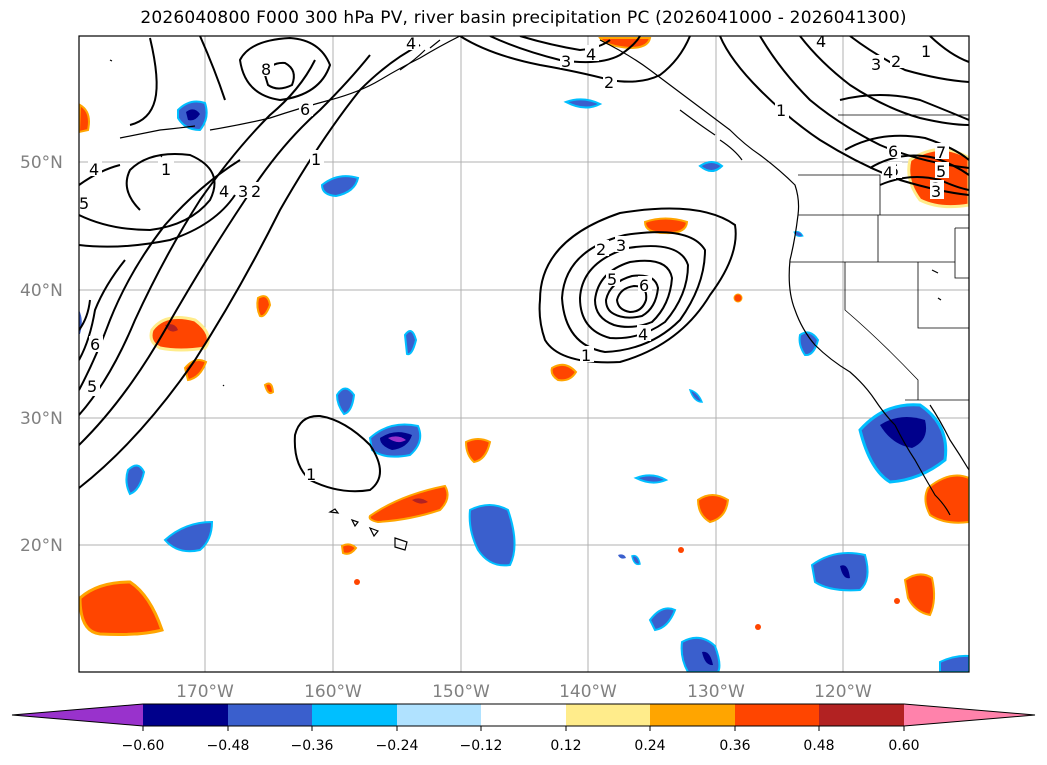 This screenshot has height=765, width=1047. What do you see at coordinates (461, 692) in the screenshot?
I see `lon-tick-label: 150°W` at bounding box center [461, 692].